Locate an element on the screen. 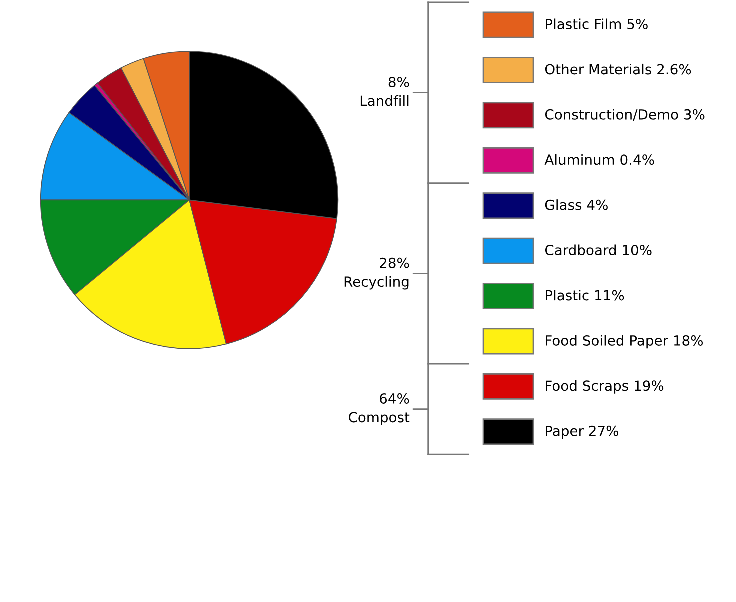 Image resolution: width=736 pixels, height=602 pixels. text: 64% Compost is located at coordinates (379, 409).